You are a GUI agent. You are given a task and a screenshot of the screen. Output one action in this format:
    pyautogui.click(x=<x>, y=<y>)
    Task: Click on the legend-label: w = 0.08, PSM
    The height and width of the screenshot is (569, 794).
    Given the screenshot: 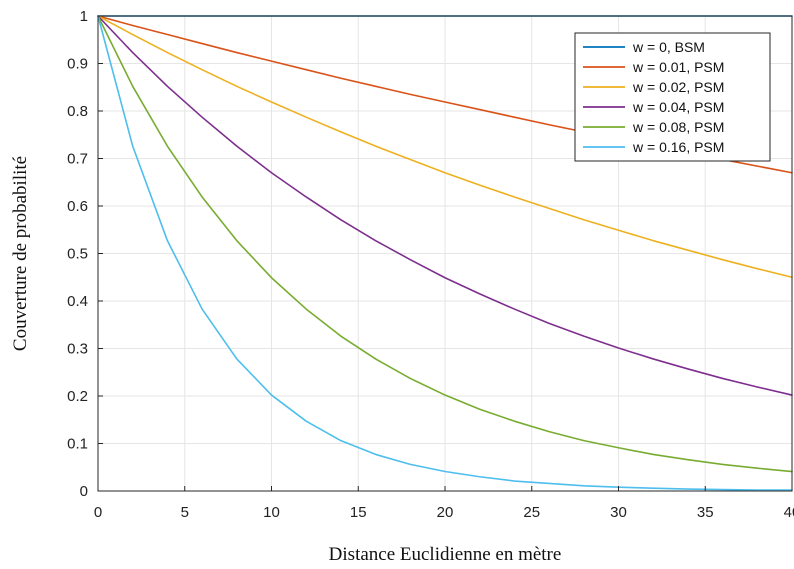 What is the action you would take?
    pyautogui.click(x=678, y=127)
    